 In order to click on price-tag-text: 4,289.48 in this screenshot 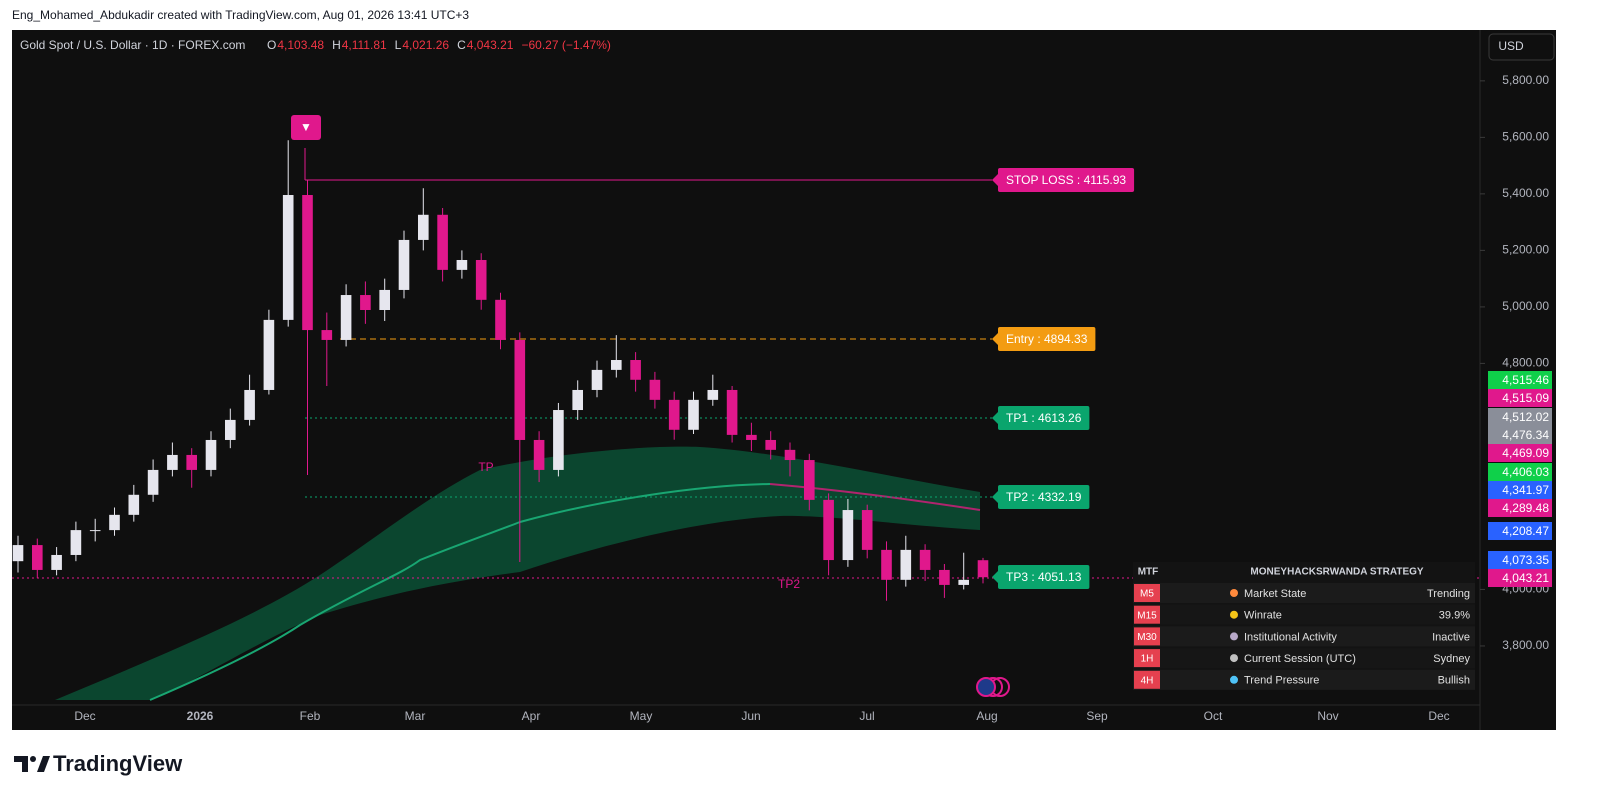, I will do `click(1525, 508)`.